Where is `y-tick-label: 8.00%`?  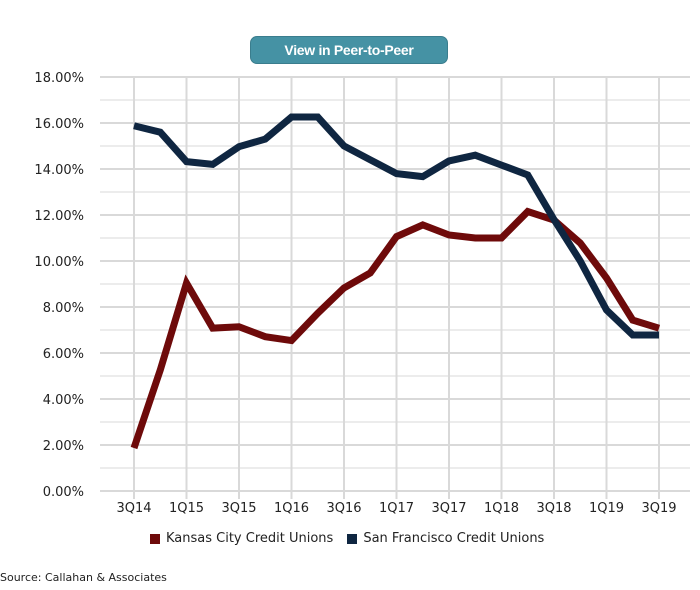 y-tick-label: 8.00% is located at coordinates (63, 308).